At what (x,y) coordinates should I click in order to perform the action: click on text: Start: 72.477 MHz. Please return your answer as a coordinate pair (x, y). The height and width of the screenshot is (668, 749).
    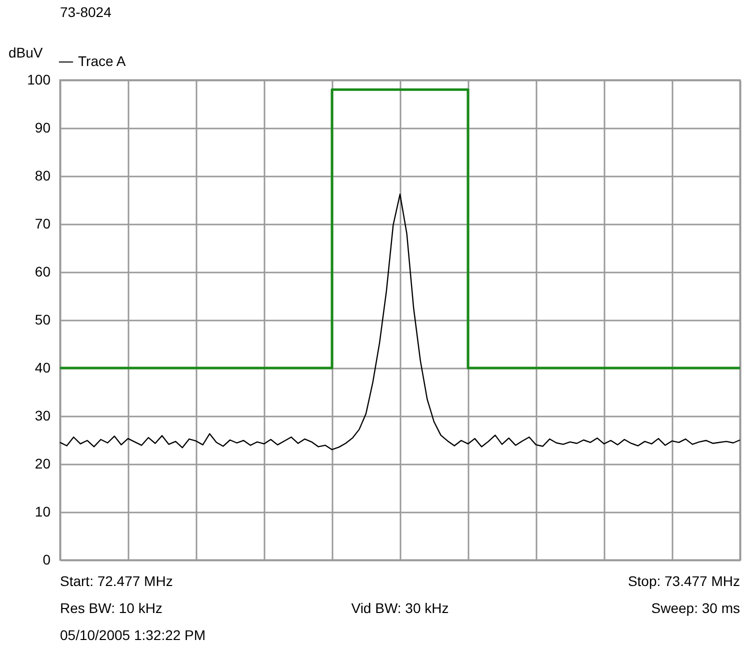
    Looking at the image, I should click on (116, 581).